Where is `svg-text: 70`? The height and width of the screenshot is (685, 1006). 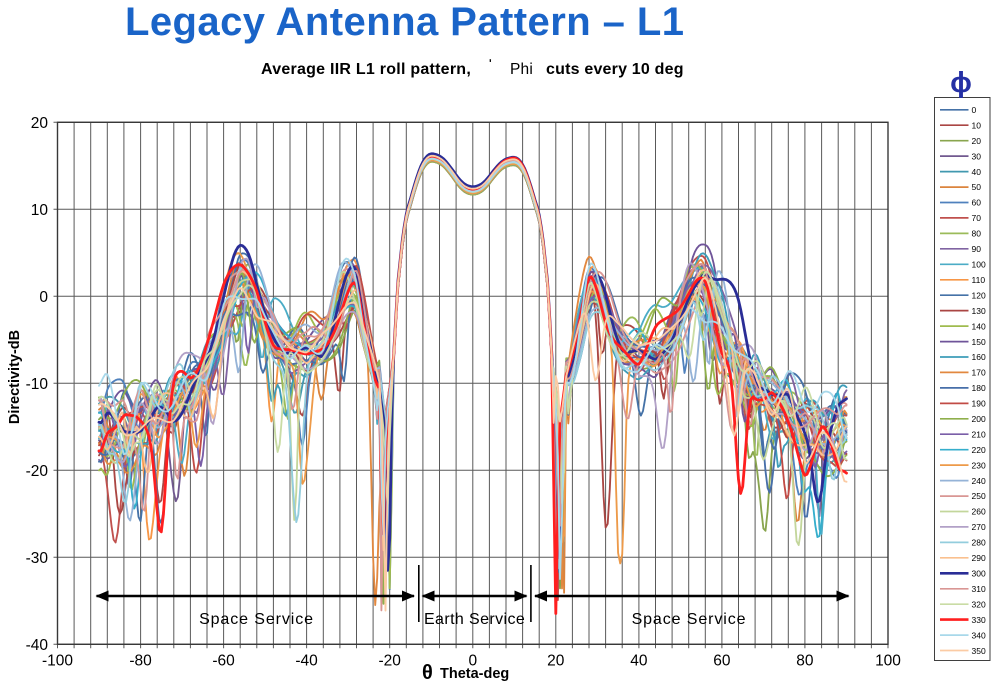
svg-text: 70 is located at coordinates (977, 218).